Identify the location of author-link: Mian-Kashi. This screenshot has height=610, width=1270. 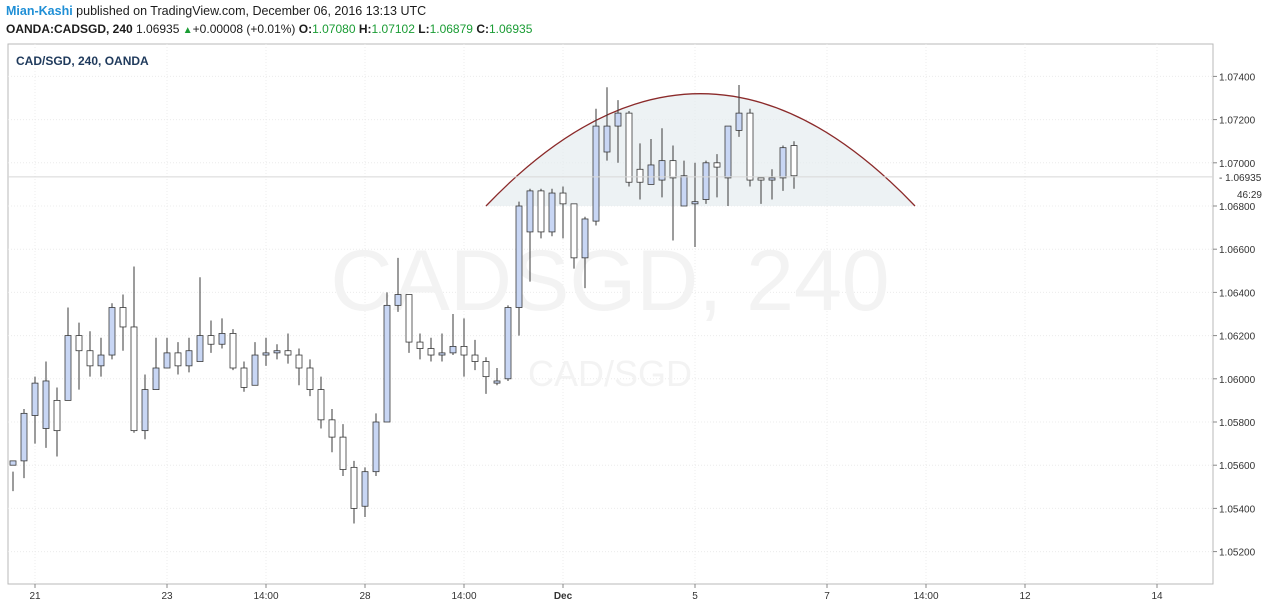
(39, 11).